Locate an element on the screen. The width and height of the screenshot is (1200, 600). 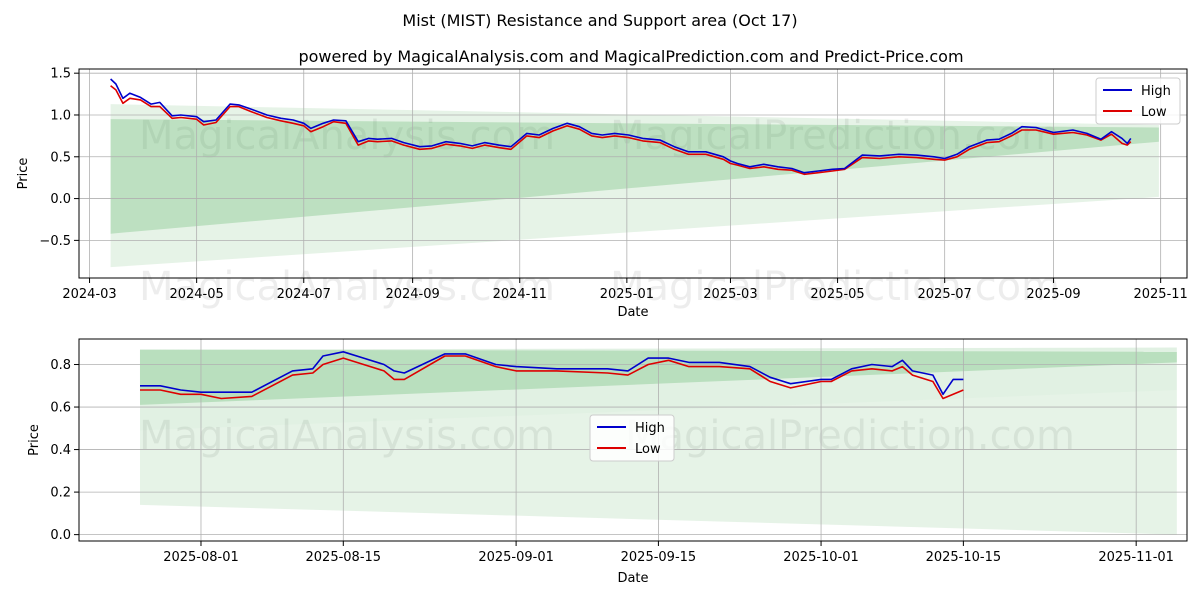
x-tick-label: 2025-11-01 is located at coordinates (1136, 557).